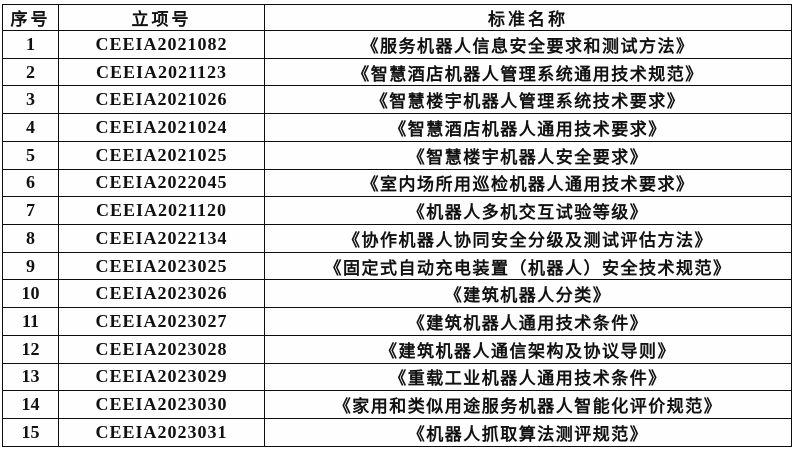  I want to click on project-id-cell: CEEIA2023030, so click(161, 405).